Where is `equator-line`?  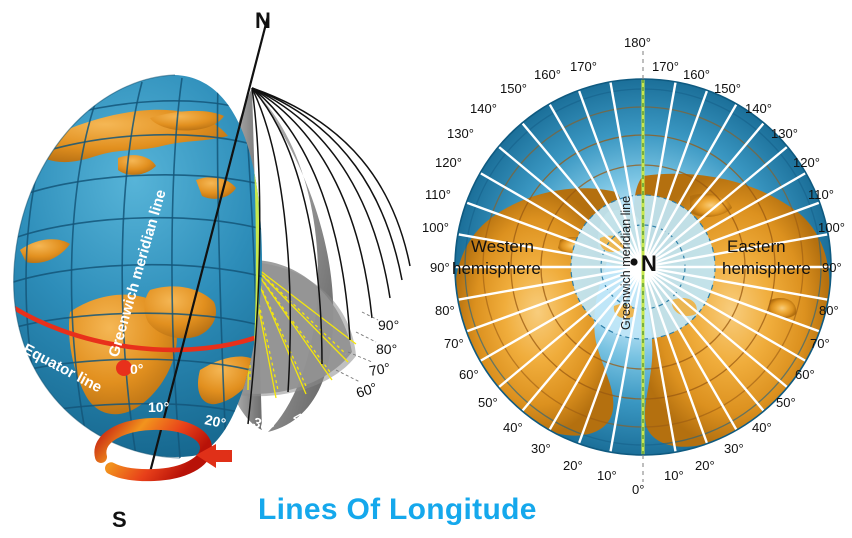
equator-line is located at coordinates (137, 325).